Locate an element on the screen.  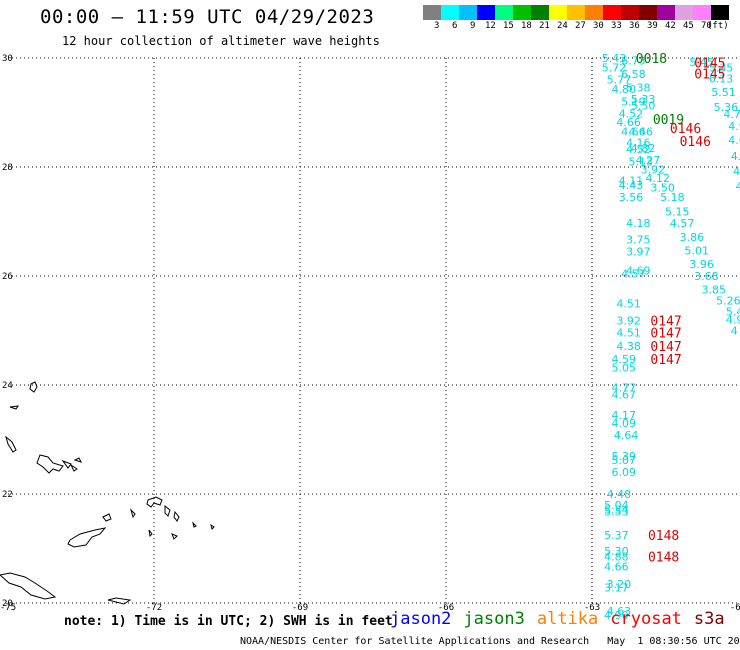
swh-label: 3.56 is located at coordinates (631, 197).